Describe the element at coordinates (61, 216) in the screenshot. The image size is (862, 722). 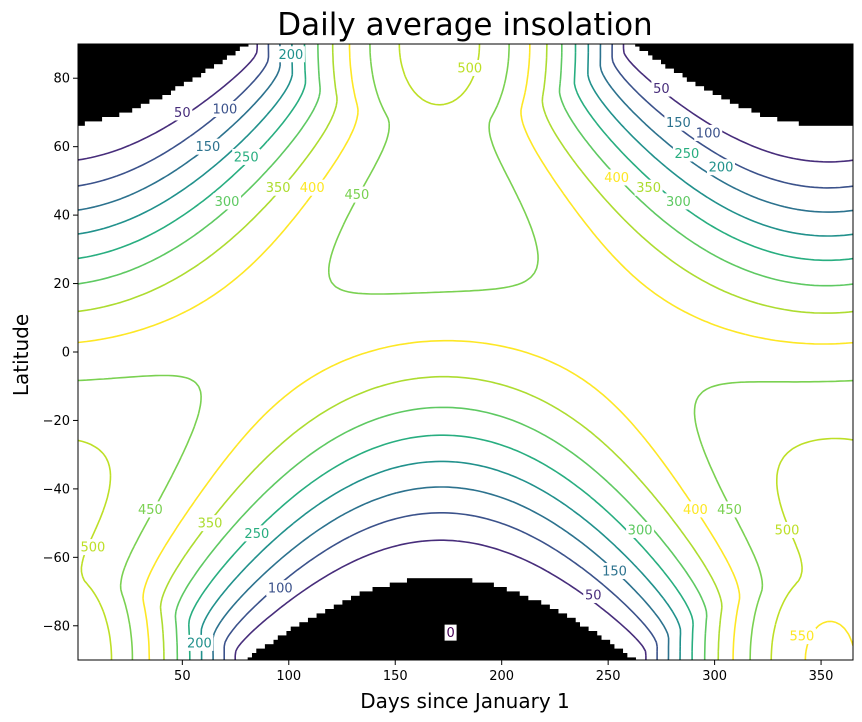
I see `y-tick-label: 40` at that location.